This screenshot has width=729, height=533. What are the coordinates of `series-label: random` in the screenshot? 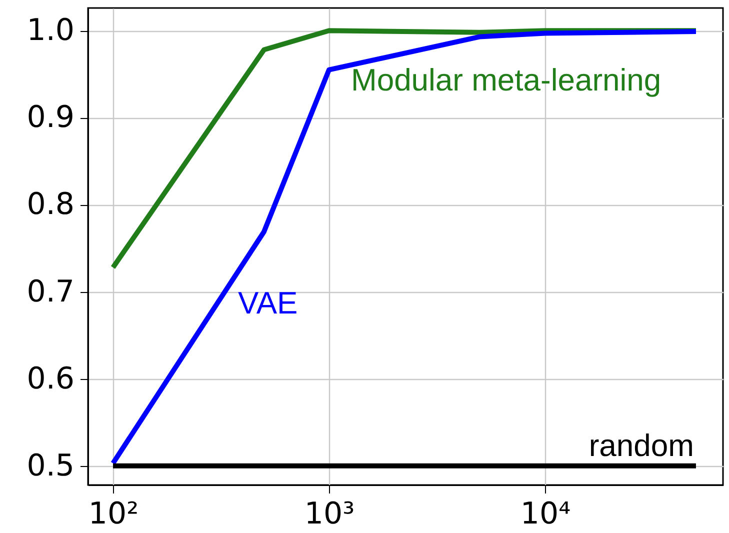 It's located at (641, 445).